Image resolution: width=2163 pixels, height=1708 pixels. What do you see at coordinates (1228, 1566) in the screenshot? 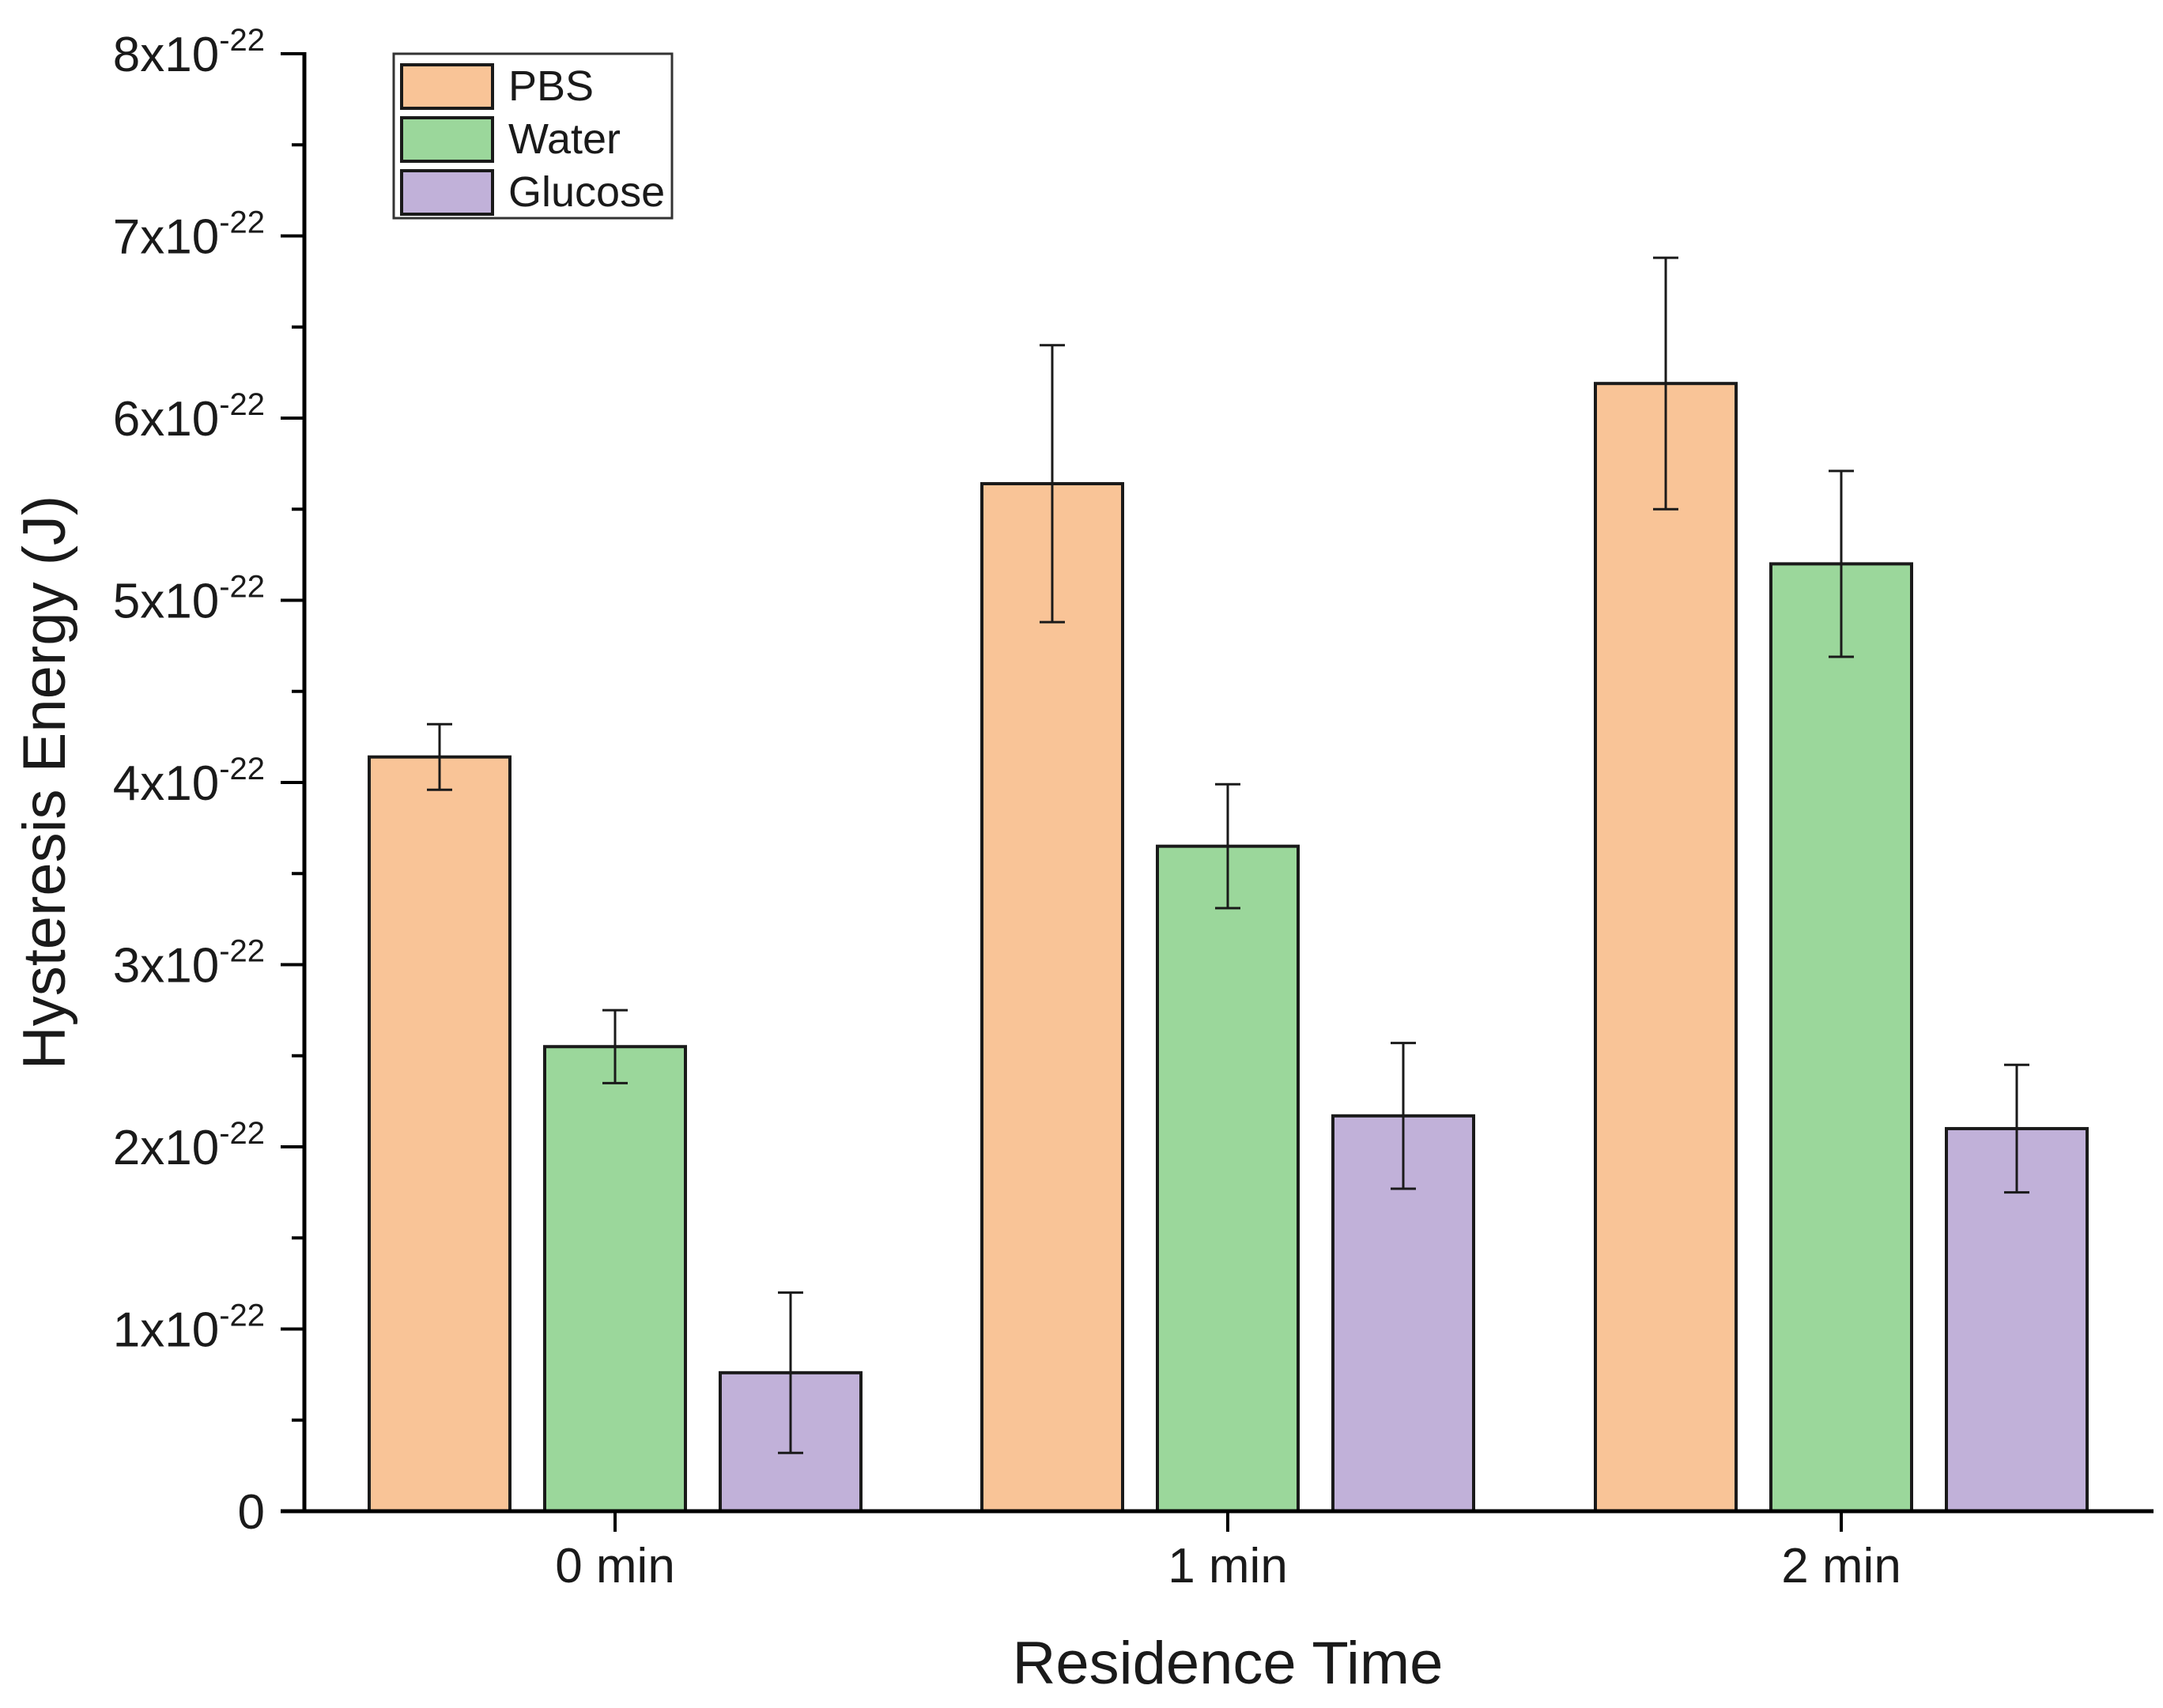
I see `x-tick-label: 1 min` at bounding box center [1228, 1566].